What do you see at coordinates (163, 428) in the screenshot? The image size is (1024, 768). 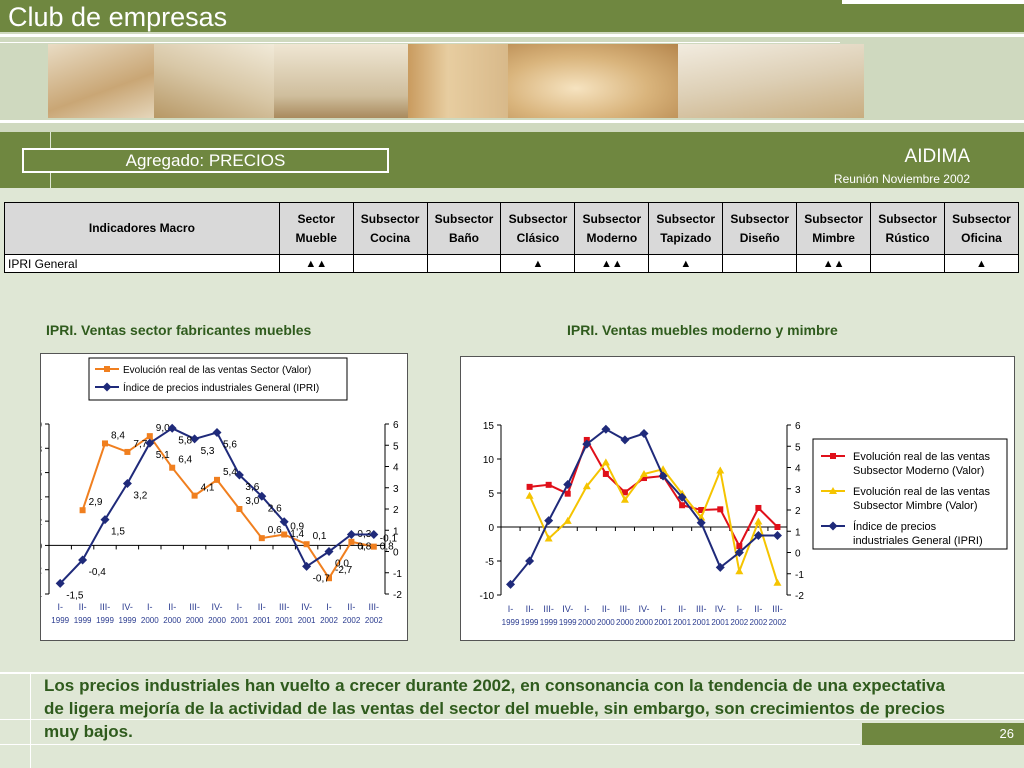 I see `data-label: 9,0` at bounding box center [163, 428].